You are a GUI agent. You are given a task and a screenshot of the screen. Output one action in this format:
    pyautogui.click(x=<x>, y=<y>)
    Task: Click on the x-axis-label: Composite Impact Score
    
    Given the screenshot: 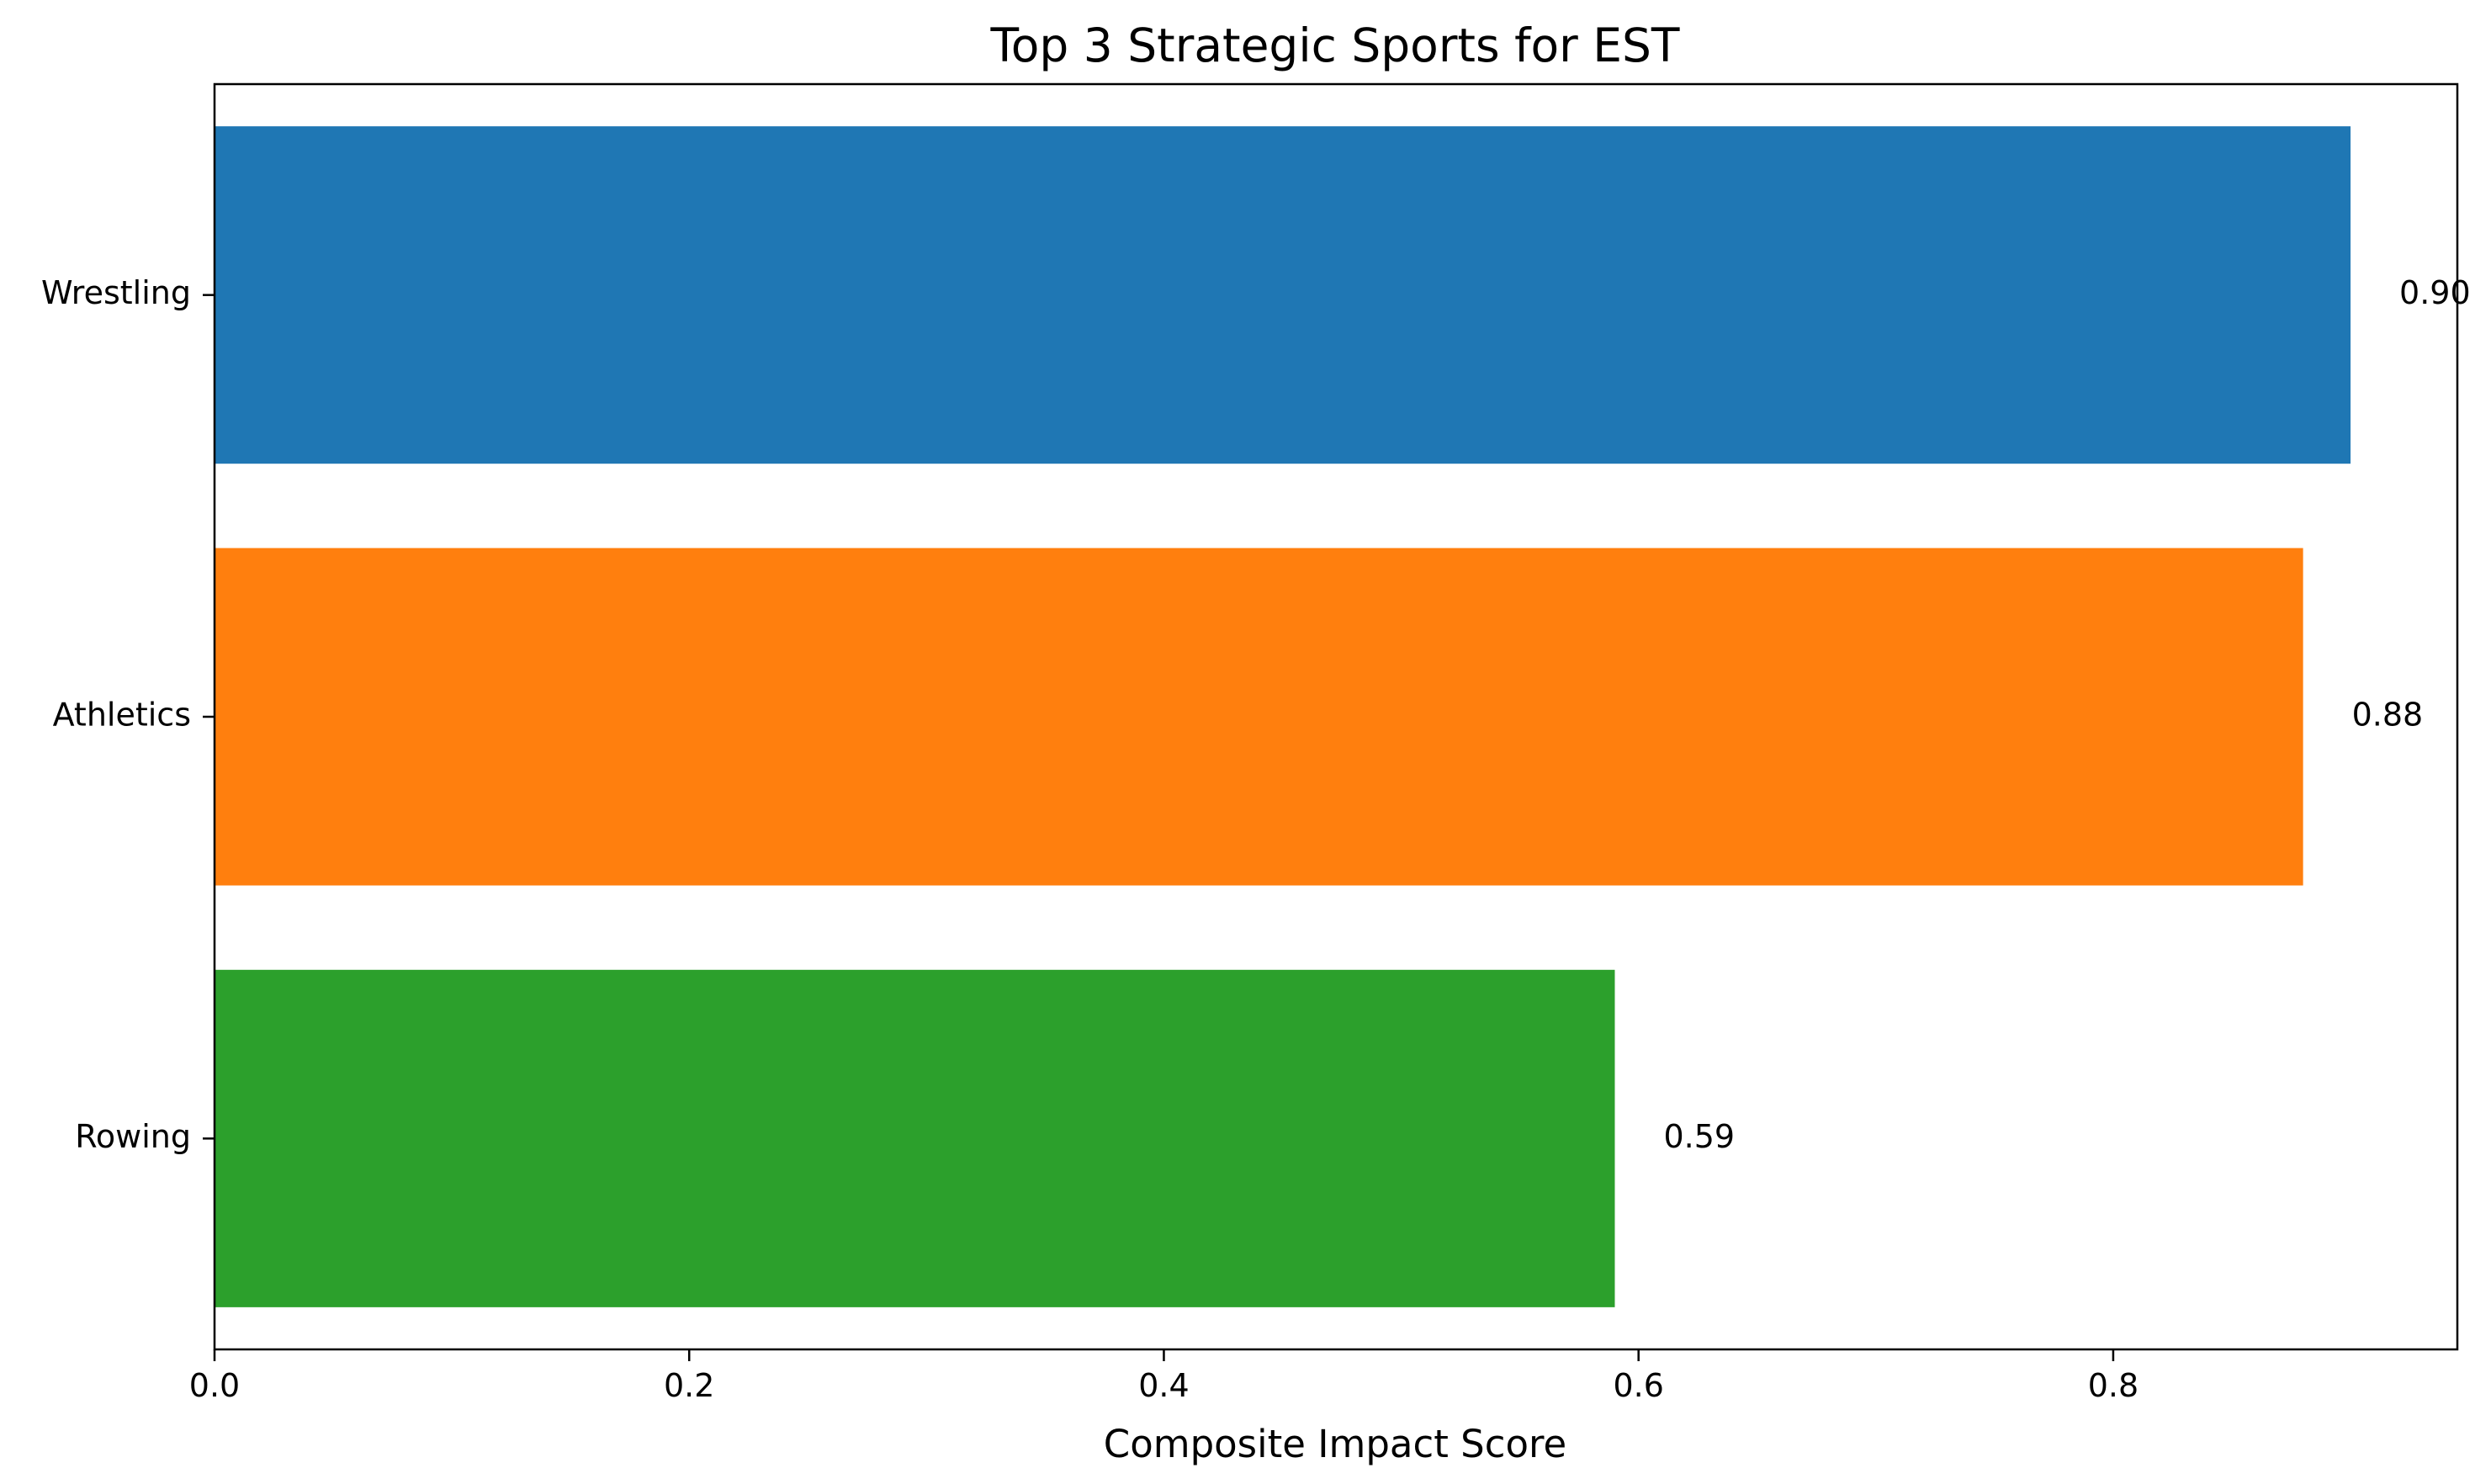 What is the action you would take?
    pyautogui.click(x=1335, y=1444)
    